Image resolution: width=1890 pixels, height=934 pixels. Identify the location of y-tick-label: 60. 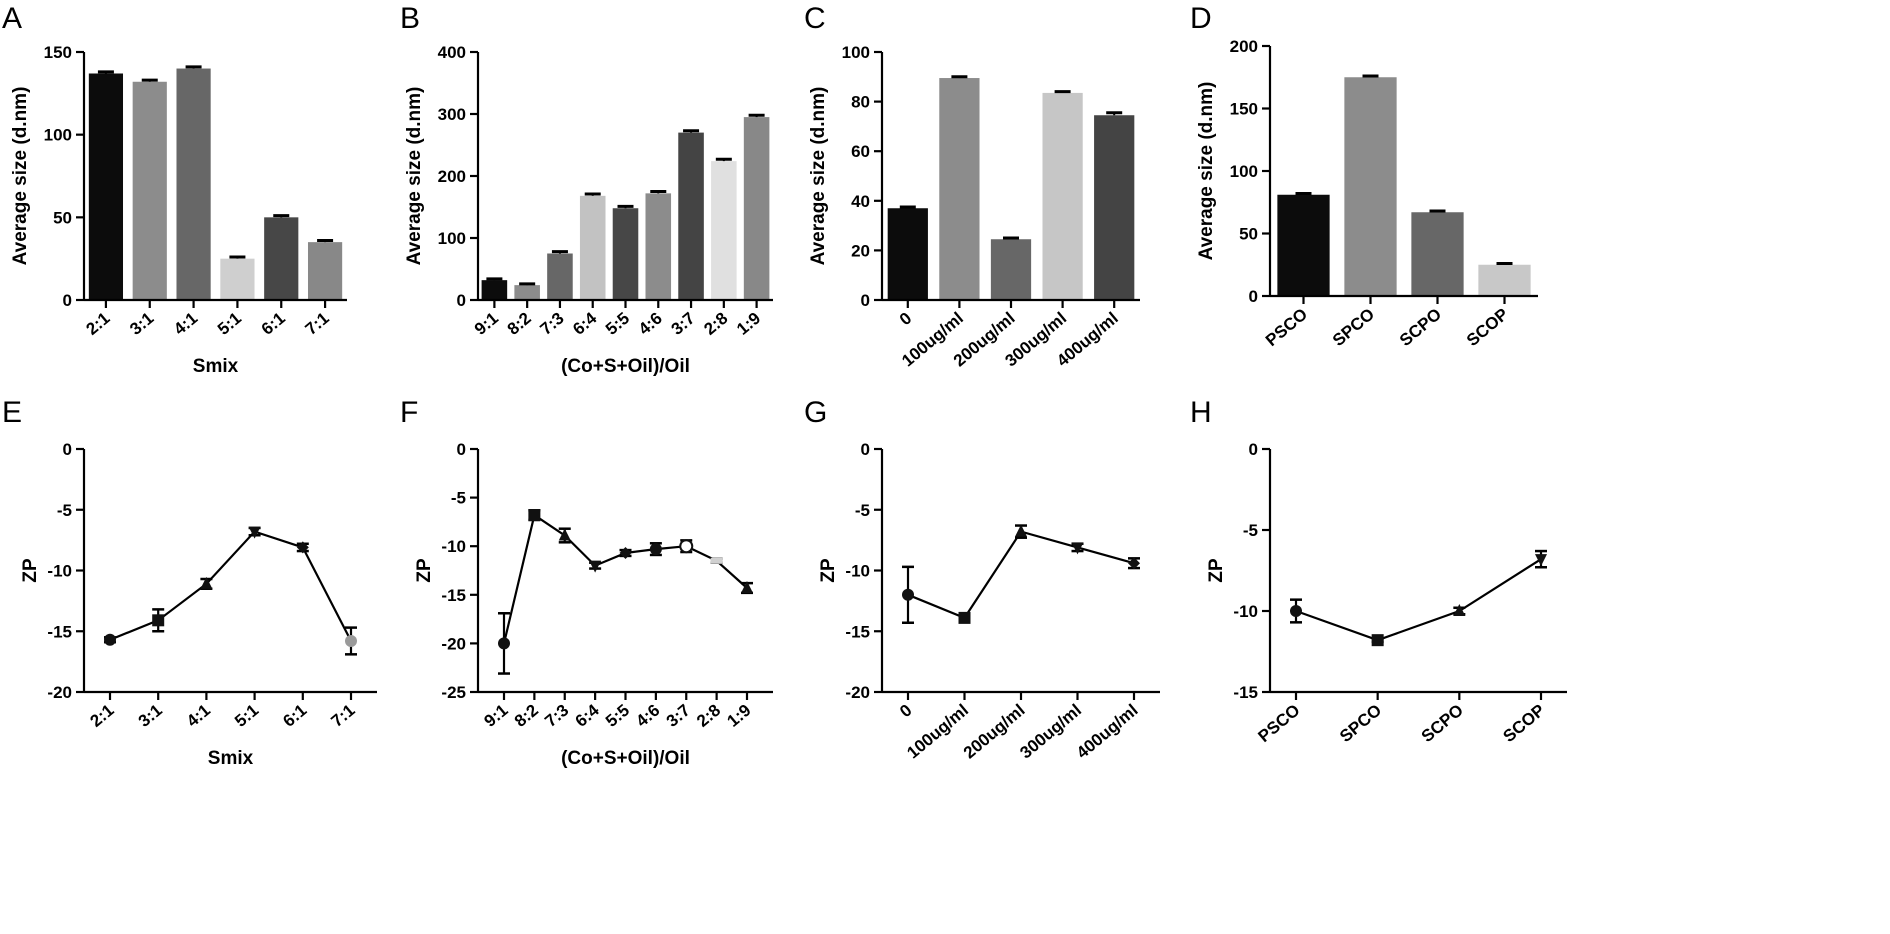
(860, 151).